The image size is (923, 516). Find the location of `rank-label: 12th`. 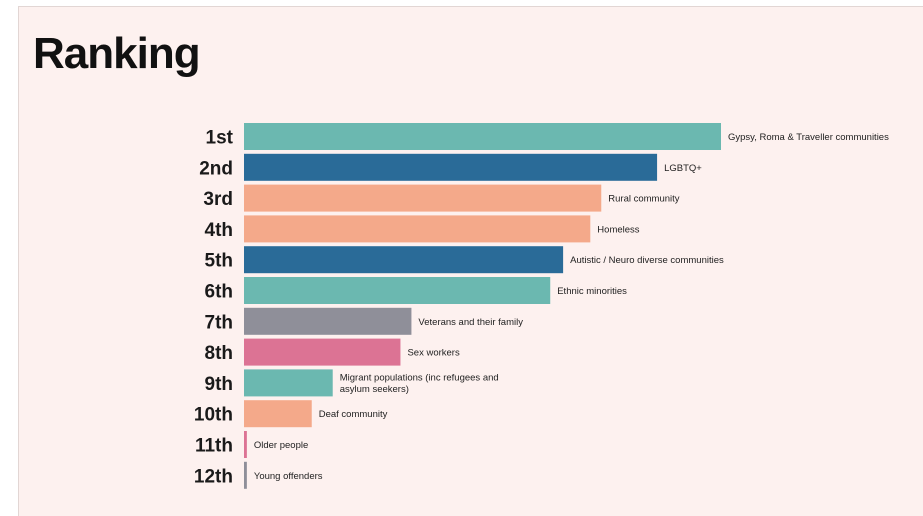

rank-label: 12th is located at coordinates (213, 476).